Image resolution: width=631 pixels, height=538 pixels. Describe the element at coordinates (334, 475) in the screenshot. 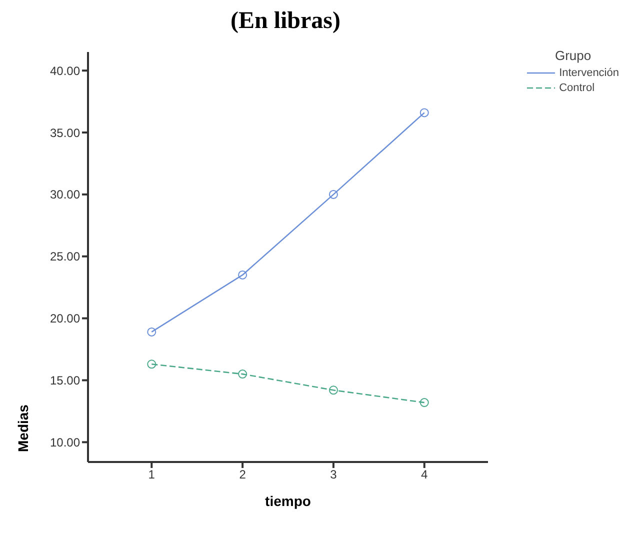

I see `x-tick-label: 3` at that location.